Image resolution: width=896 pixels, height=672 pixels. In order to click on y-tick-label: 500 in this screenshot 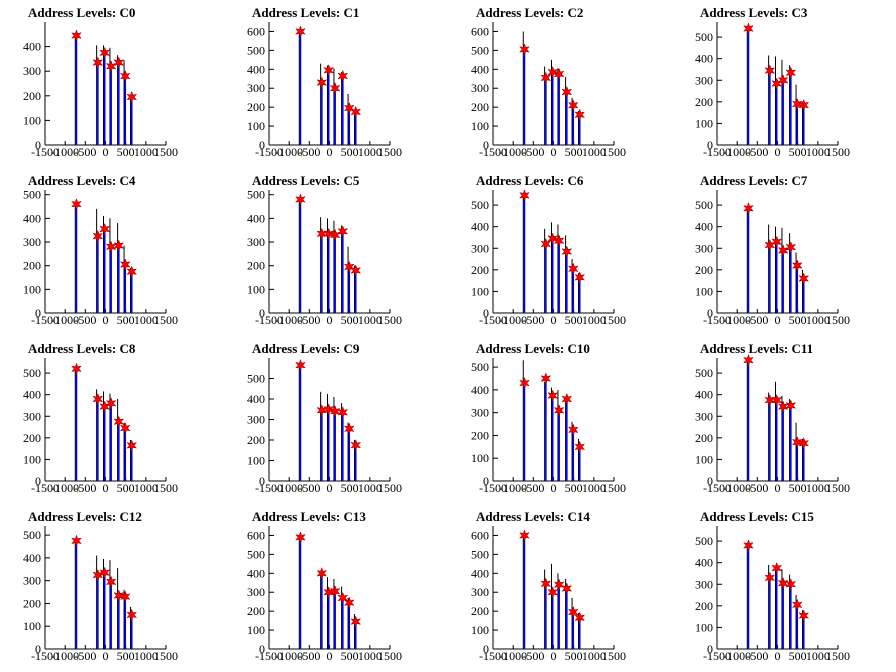, I will do `click(704, 373)`.